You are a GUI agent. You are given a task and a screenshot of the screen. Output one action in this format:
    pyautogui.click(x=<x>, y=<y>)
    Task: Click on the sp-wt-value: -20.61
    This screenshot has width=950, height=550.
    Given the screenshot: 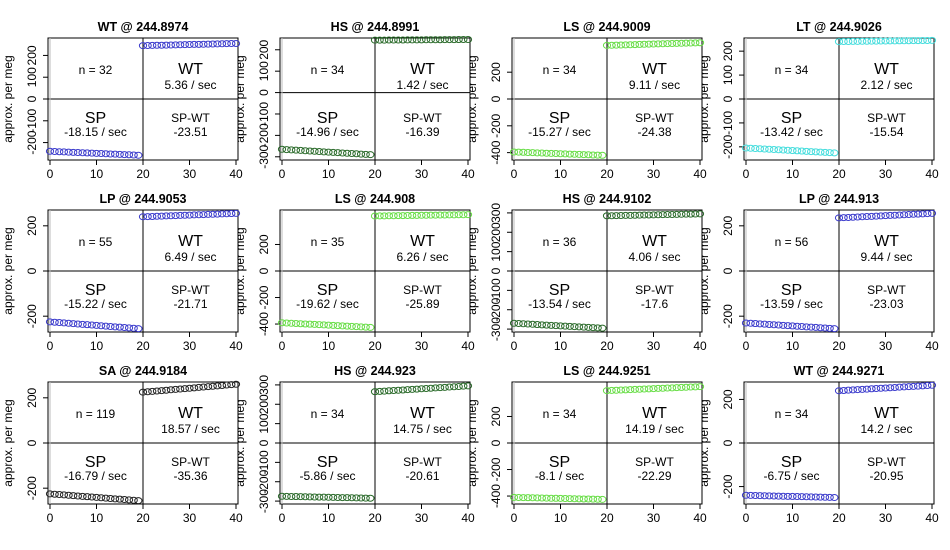 What is the action you would take?
    pyautogui.click(x=422, y=476)
    